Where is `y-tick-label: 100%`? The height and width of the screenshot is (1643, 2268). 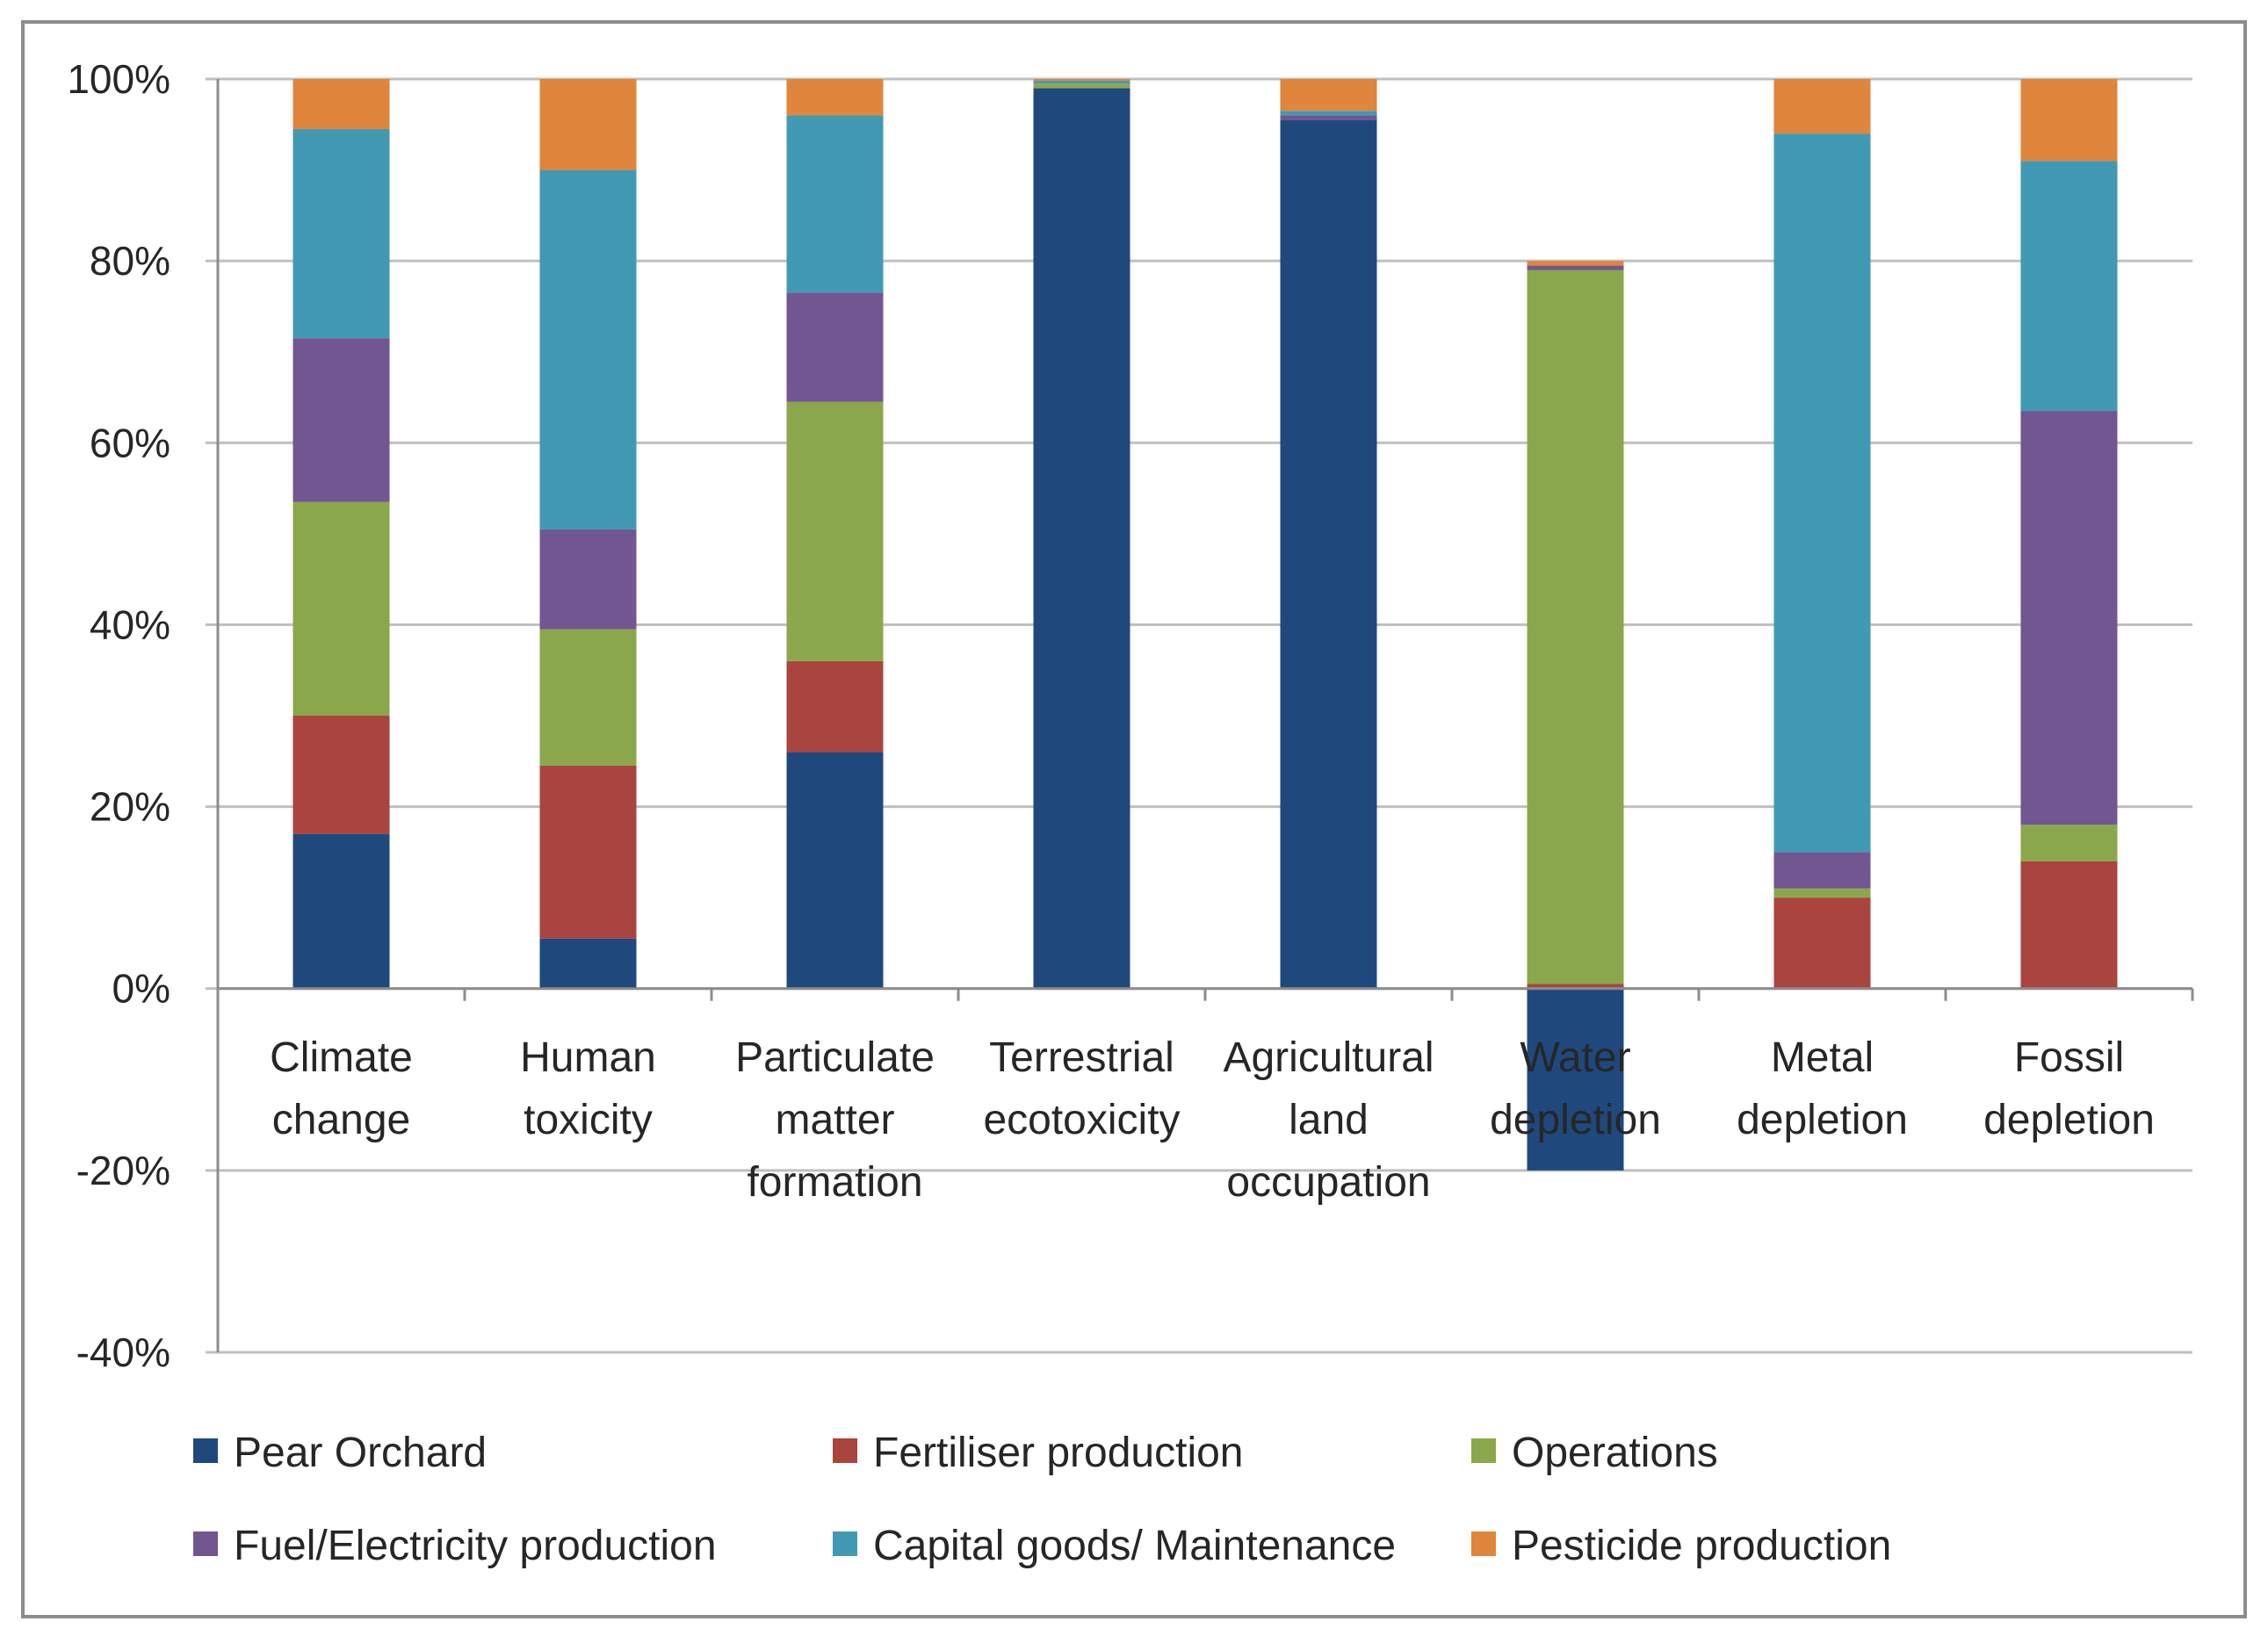 y-tick-label: 100% is located at coordinates (119, 79).